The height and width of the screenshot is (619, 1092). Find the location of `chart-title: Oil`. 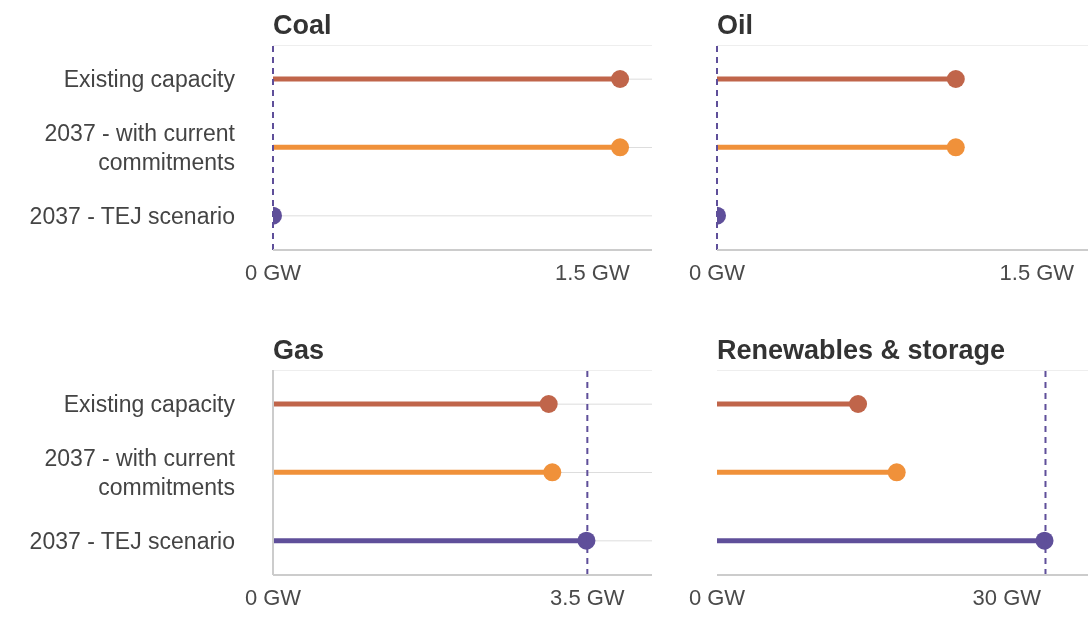

chart-title: Oil is located at coordinates (735, 25).